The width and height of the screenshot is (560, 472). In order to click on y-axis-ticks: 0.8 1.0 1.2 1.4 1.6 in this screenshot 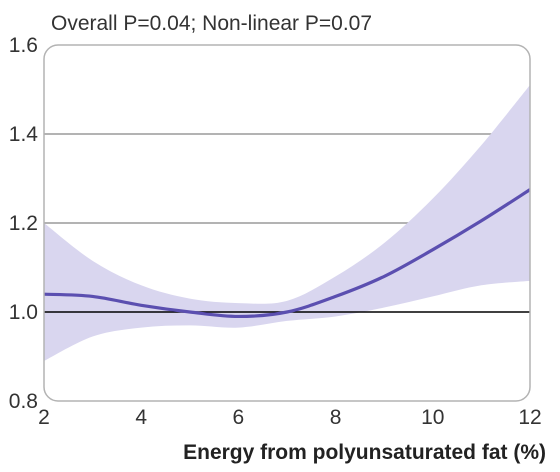, I will do `click(24, 223)`.